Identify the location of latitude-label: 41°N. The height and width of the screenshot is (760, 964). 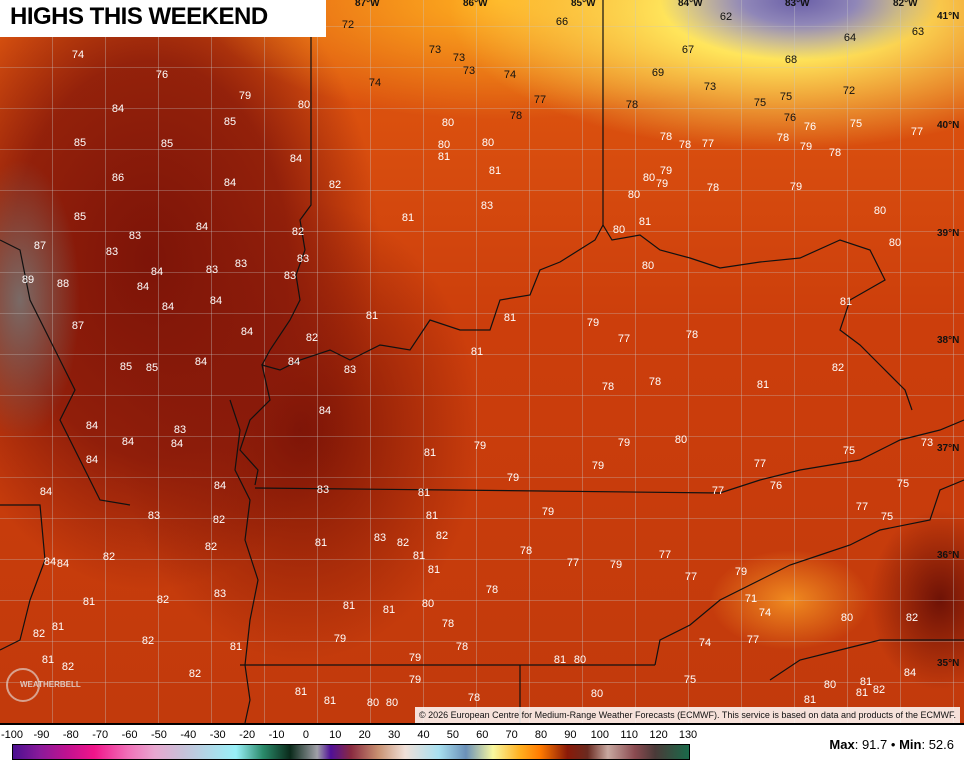
(948, 16).